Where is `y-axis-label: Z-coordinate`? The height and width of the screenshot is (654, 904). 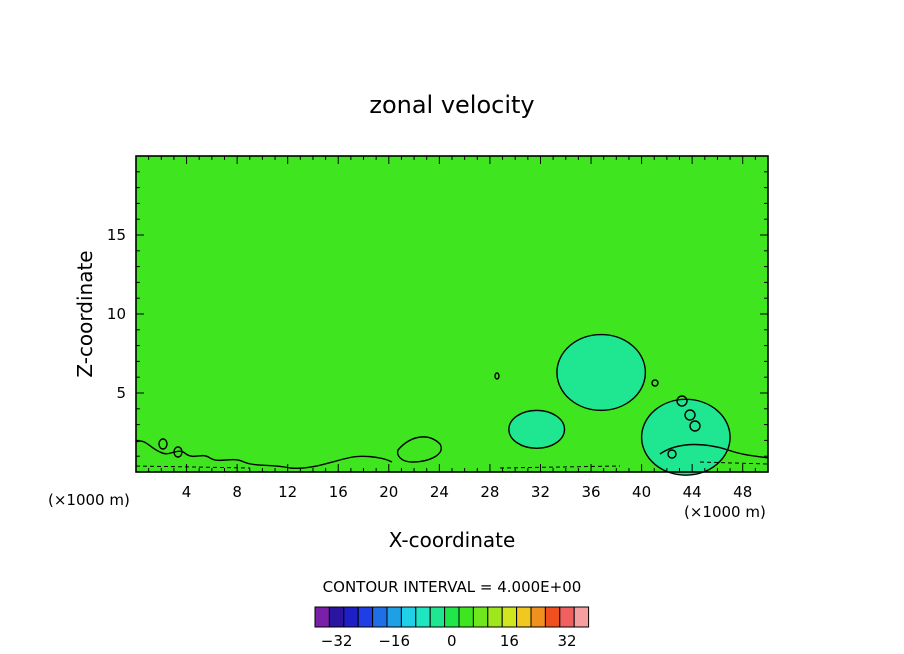 y-axis-label: Z-coordinate is located at coordinates (85, 313).